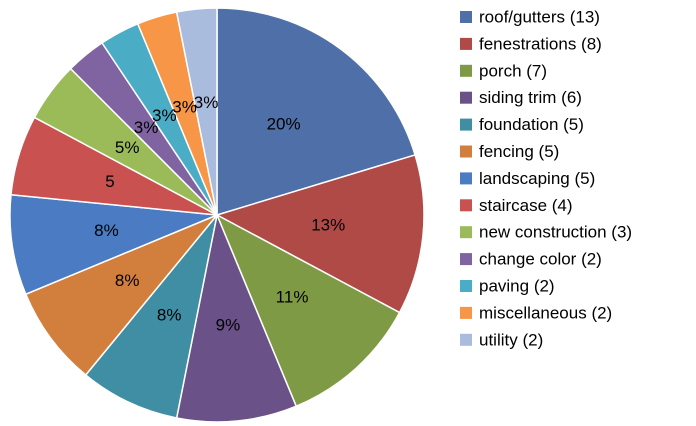 Image resolution: width=696 pixels, height=426 pixels. I want to click on slice-label: 9%, so click(228, 325).